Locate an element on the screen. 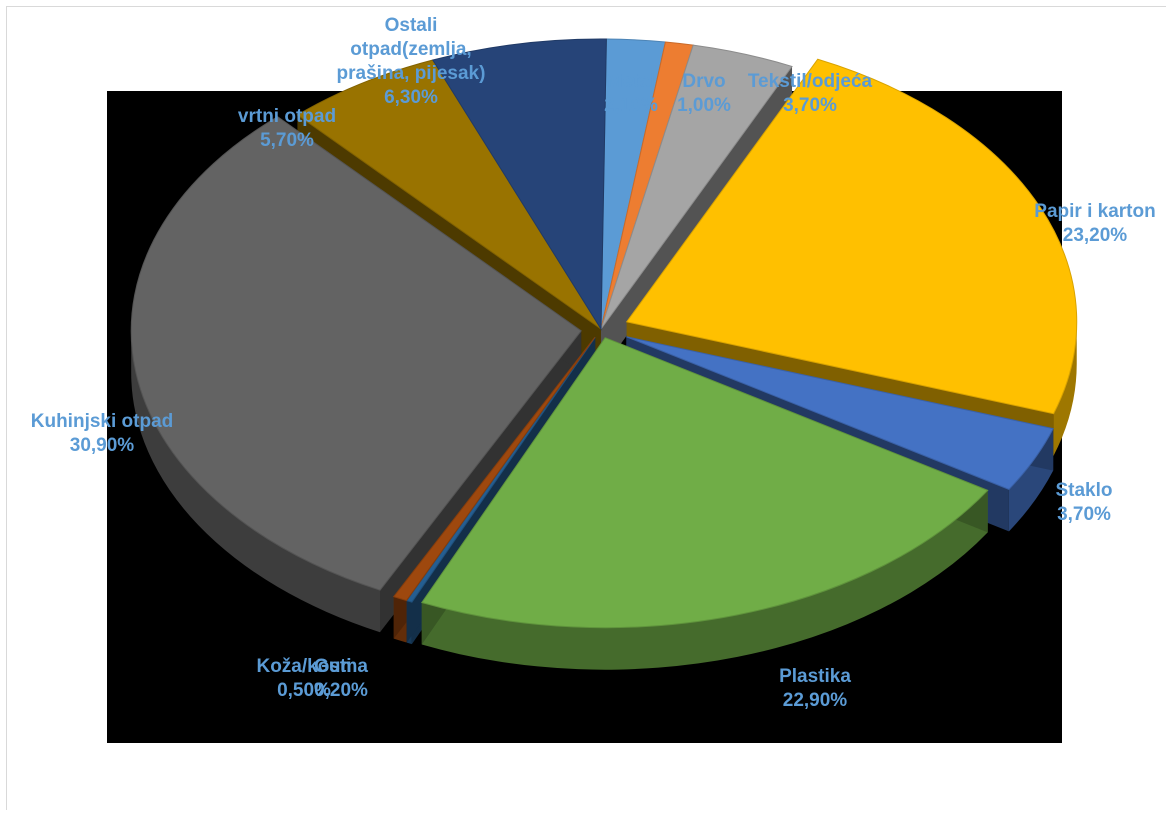  data-label-value: 2,10% is located at coordinates (631, 105).